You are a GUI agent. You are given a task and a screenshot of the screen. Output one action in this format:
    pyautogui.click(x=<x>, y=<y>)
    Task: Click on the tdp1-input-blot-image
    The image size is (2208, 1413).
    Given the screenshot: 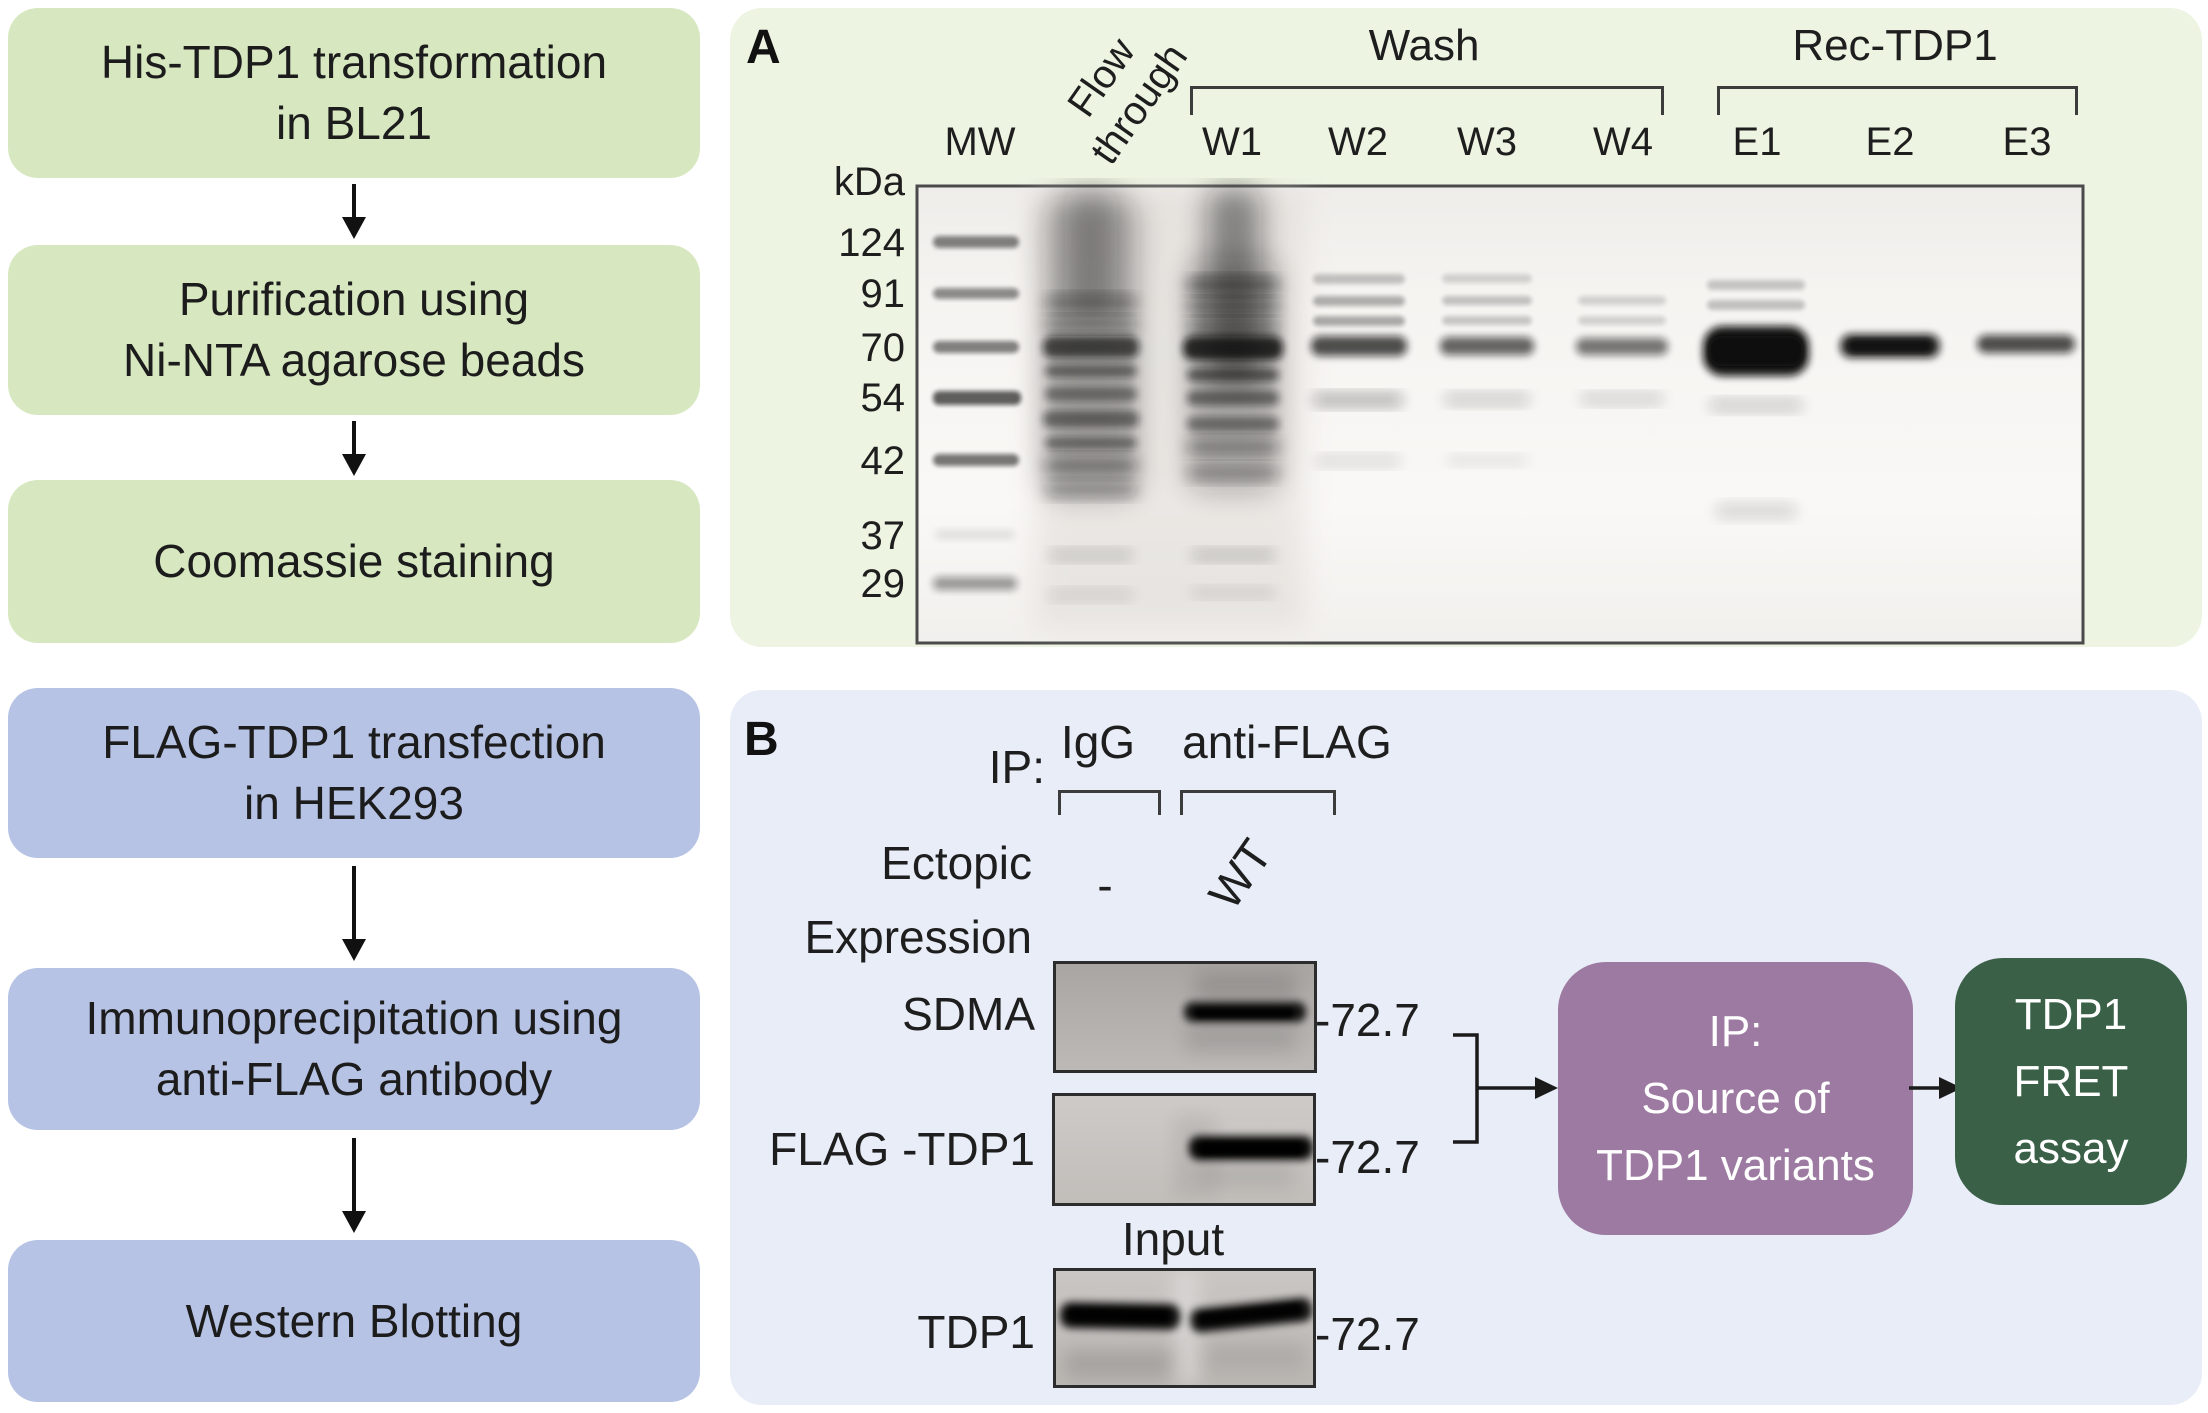 What is the action you would take?
    pyautogui.click(x=1184, y=1328)
    